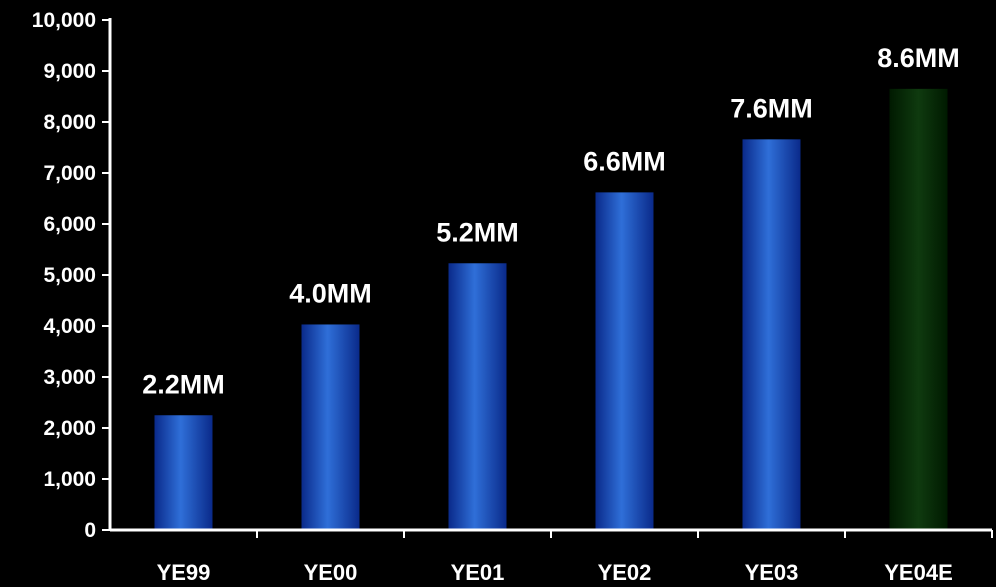 Image resolution: width=996 pixels, height=587 pixels. What do you see at coordinates (69, 71) in the screenshot?
I see `y-tick-label: 9,000` at bounding box center [69, 71].